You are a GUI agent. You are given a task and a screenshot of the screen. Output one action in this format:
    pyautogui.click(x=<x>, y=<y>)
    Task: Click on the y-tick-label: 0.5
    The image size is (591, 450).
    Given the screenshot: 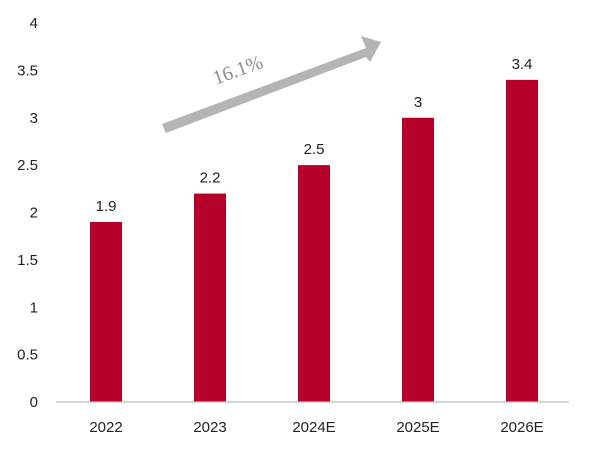 What is the action you would take?
    pyautogui.click(x=27, y=355)
    